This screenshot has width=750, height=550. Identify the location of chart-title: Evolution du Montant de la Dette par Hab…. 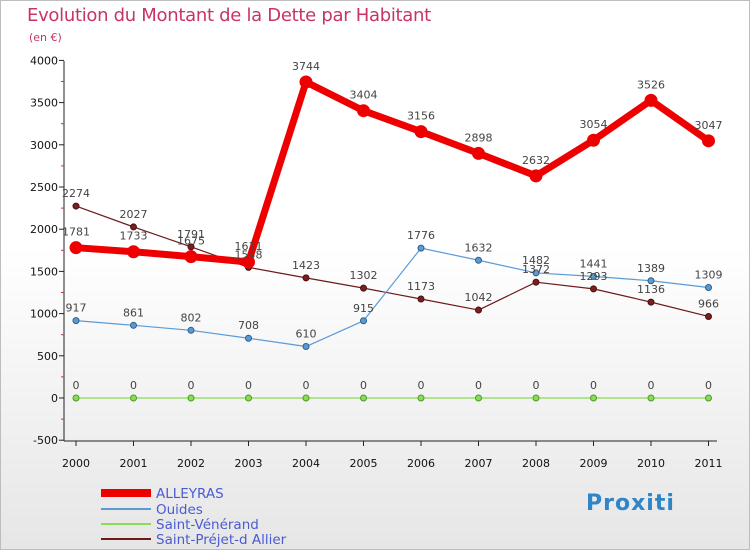
(229, 15).